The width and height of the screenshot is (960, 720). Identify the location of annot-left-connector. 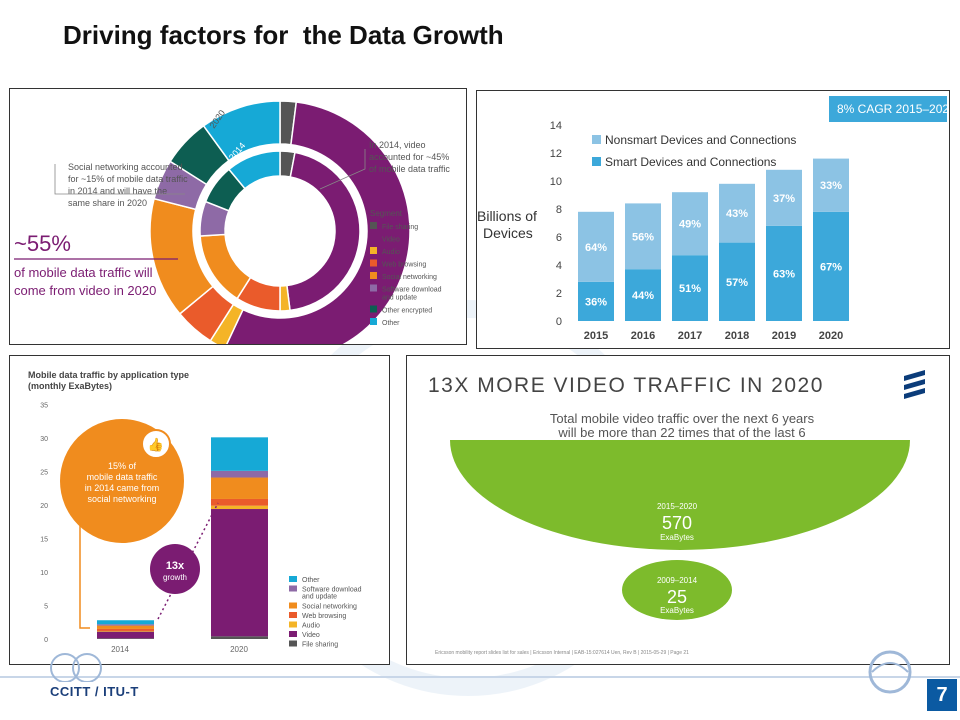
(119, 179).